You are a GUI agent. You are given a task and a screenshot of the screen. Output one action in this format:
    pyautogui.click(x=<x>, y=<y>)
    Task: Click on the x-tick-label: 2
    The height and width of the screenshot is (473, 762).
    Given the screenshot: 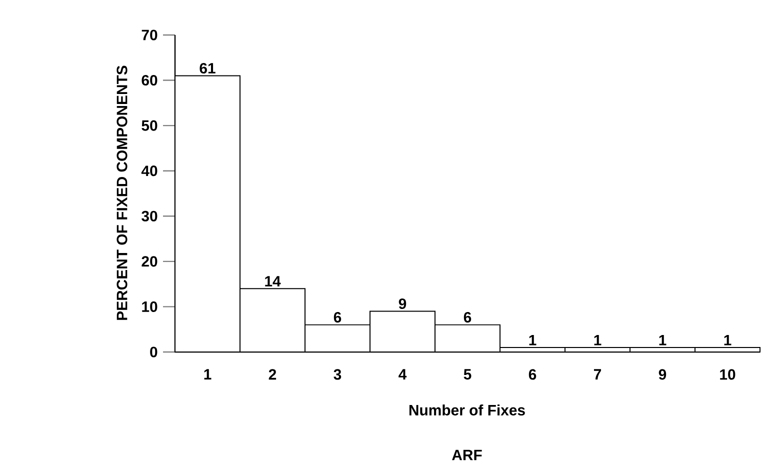 What is the action you would take?
    pyautogui.click(x=272, y=374)
    